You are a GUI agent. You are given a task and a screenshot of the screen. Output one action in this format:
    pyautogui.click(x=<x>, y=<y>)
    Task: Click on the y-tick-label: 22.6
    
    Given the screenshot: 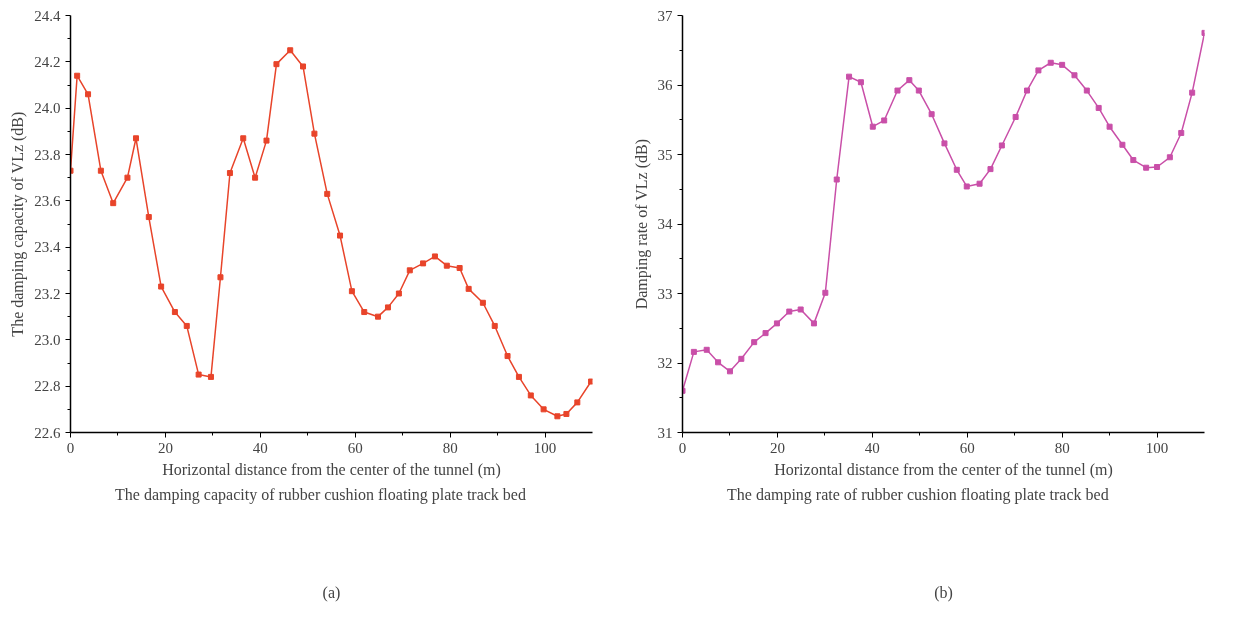 What is the action you would take?
    pyautogui.click(x=47, y=432)
    